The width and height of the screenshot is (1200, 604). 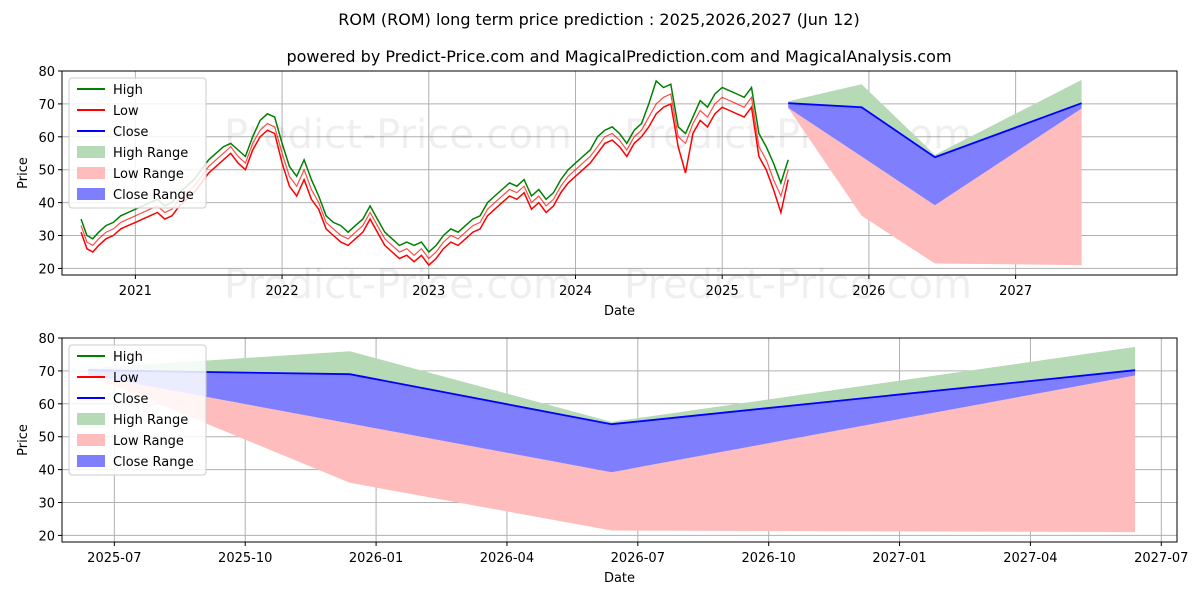 What do you see at coordinates (245, 558) in the screenshot?
I see `x-tick-label: 2025-10` at bounding box center [245, 558].